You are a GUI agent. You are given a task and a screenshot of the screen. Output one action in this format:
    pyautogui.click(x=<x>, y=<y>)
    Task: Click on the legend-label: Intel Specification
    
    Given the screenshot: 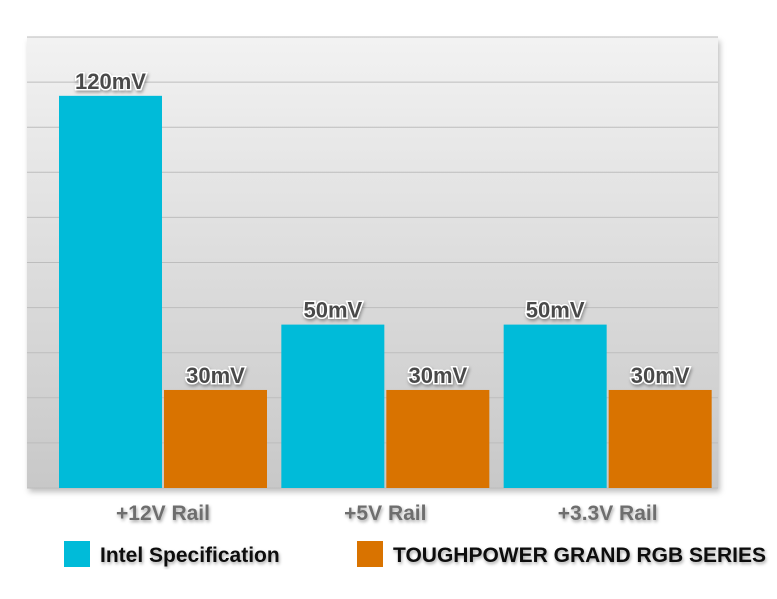 What is the action you would take?
    pyautogui.click(x=190, y=555)
    